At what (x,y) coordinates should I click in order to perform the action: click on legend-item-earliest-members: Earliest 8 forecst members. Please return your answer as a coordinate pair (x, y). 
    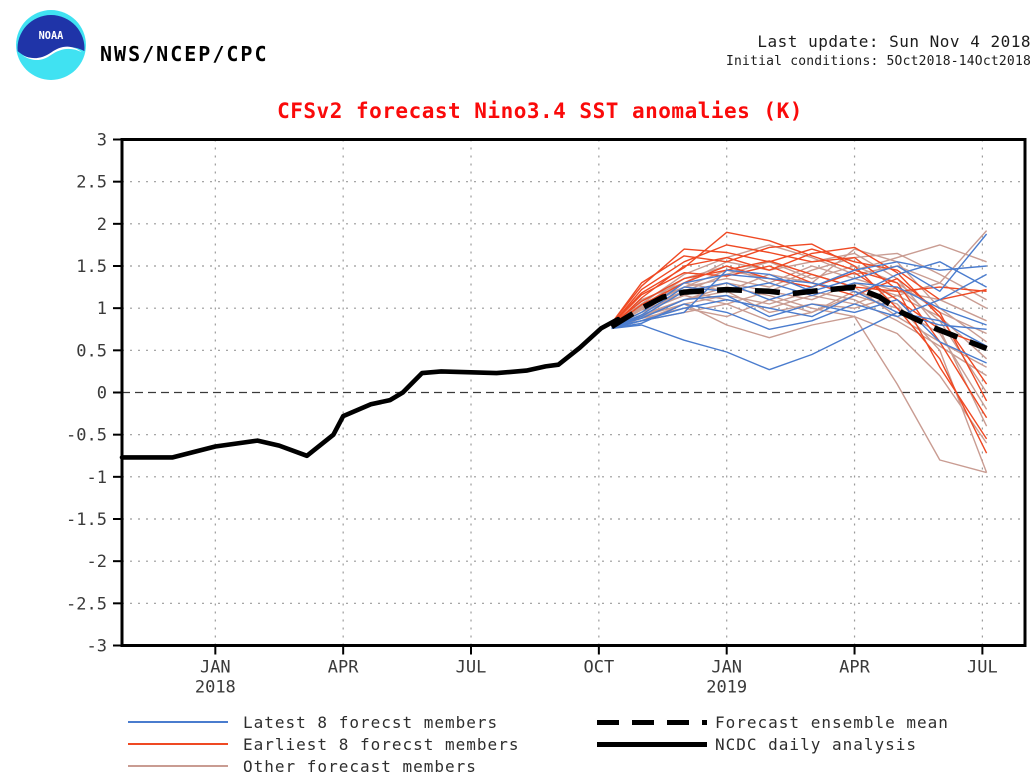
    Looking at the image, I should click on (323, 744).